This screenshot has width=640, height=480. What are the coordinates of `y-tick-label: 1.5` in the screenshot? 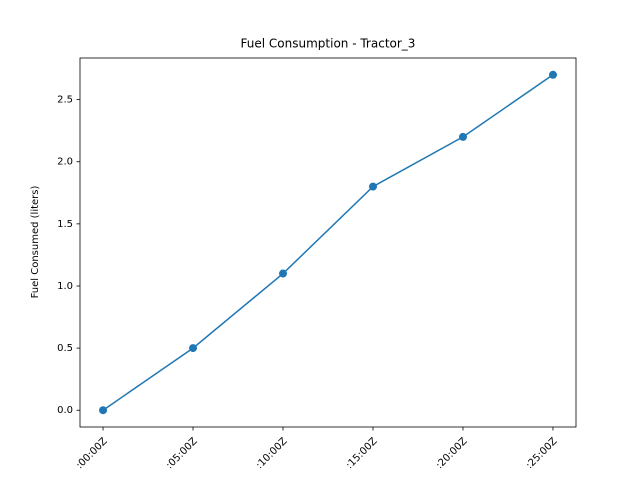 It's located at (65, 224).